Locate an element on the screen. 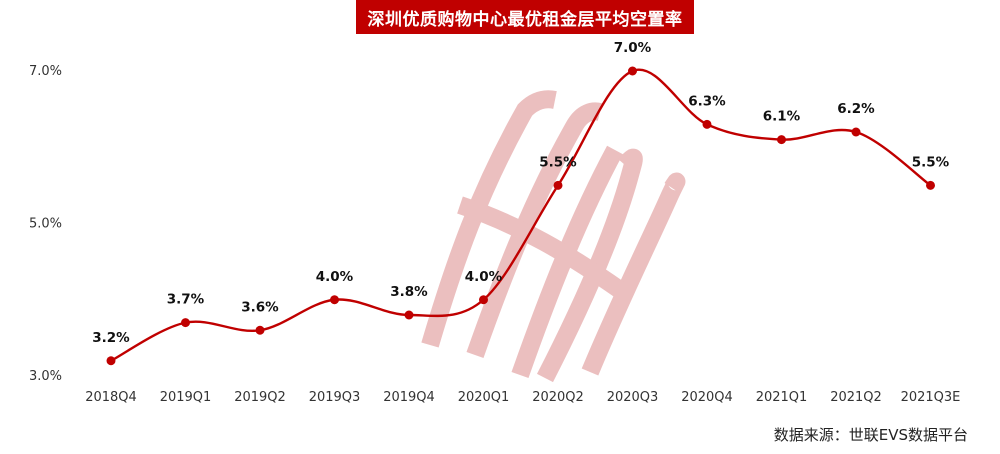 The image size is (1000, 454). x-tick-label: 2018Q4 is located at coordinates (111, 397).